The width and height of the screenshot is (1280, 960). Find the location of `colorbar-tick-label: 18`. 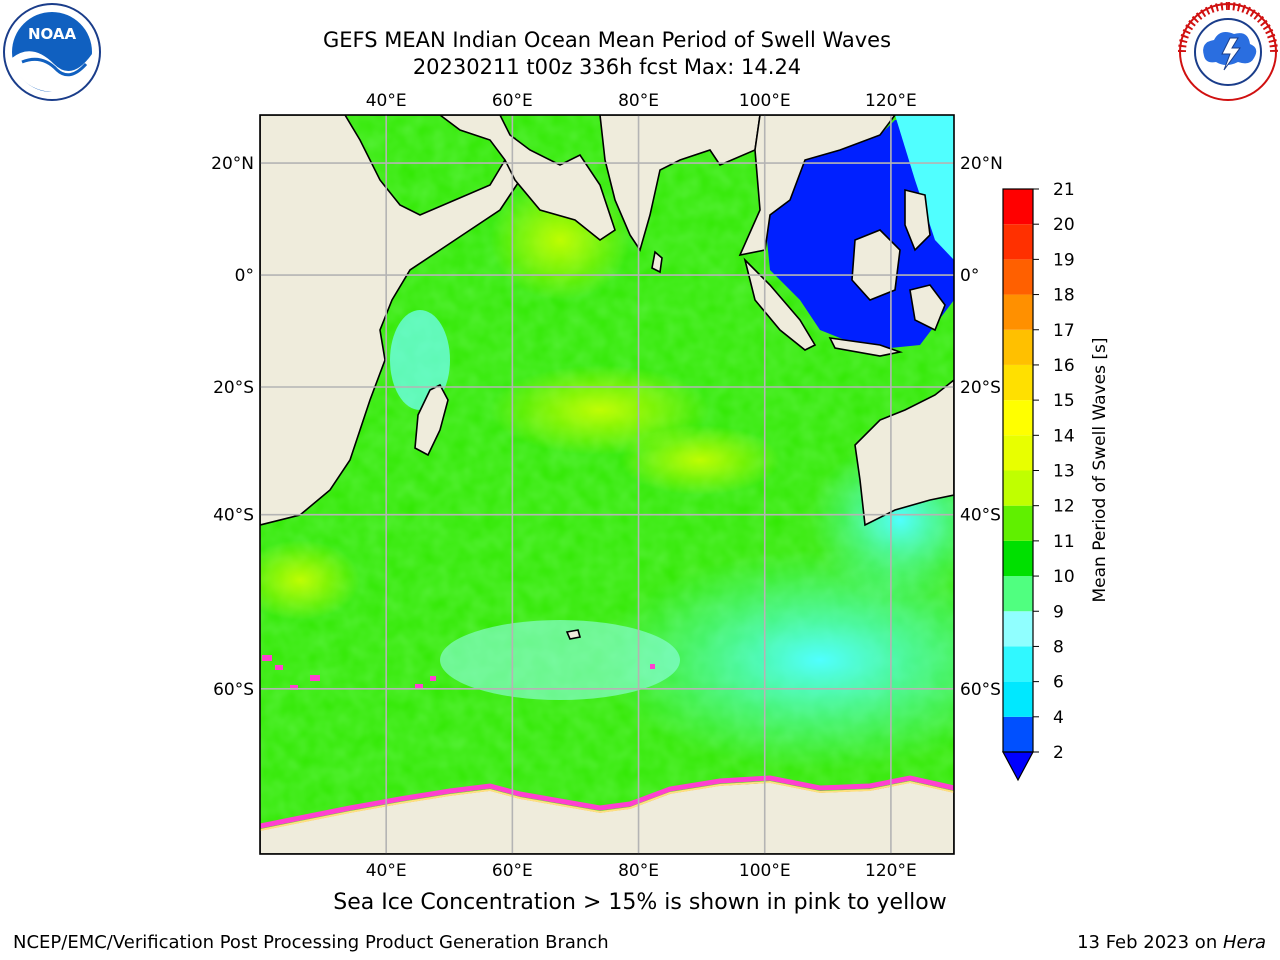

colorbar-tick-label: 18 is located at coordinates (1064, 296).